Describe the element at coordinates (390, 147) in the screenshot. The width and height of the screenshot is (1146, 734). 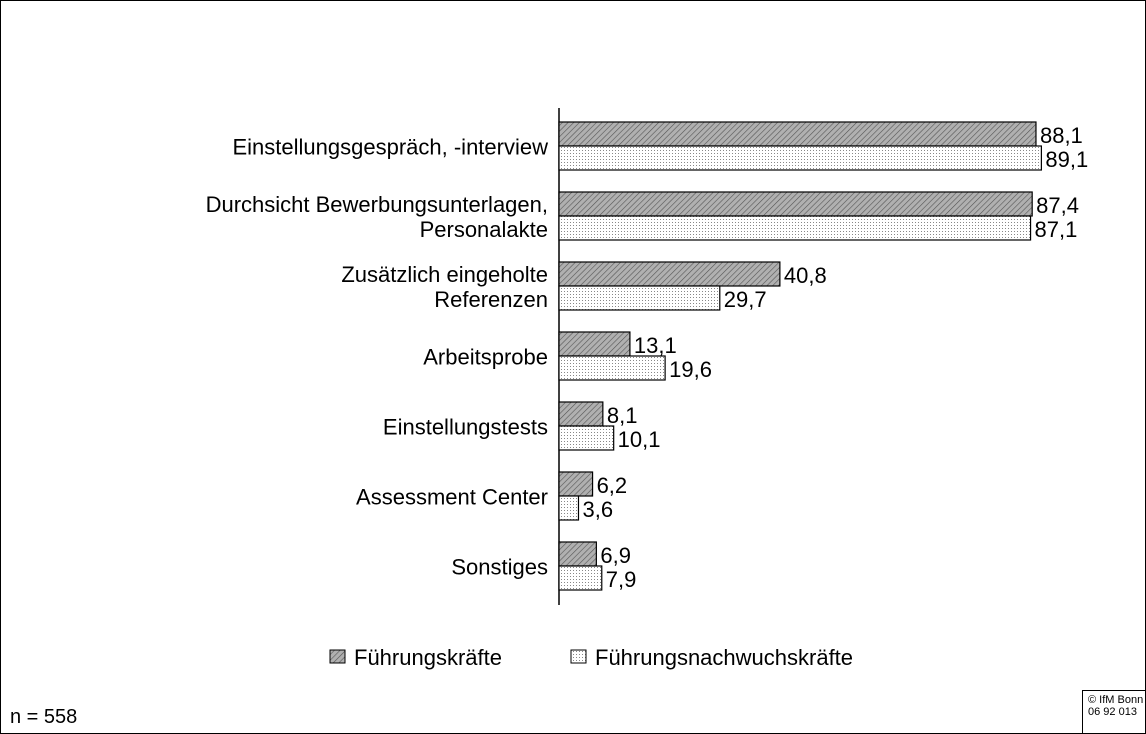
I see `category-label: Einstellungsgespräch, -interview` at that location.